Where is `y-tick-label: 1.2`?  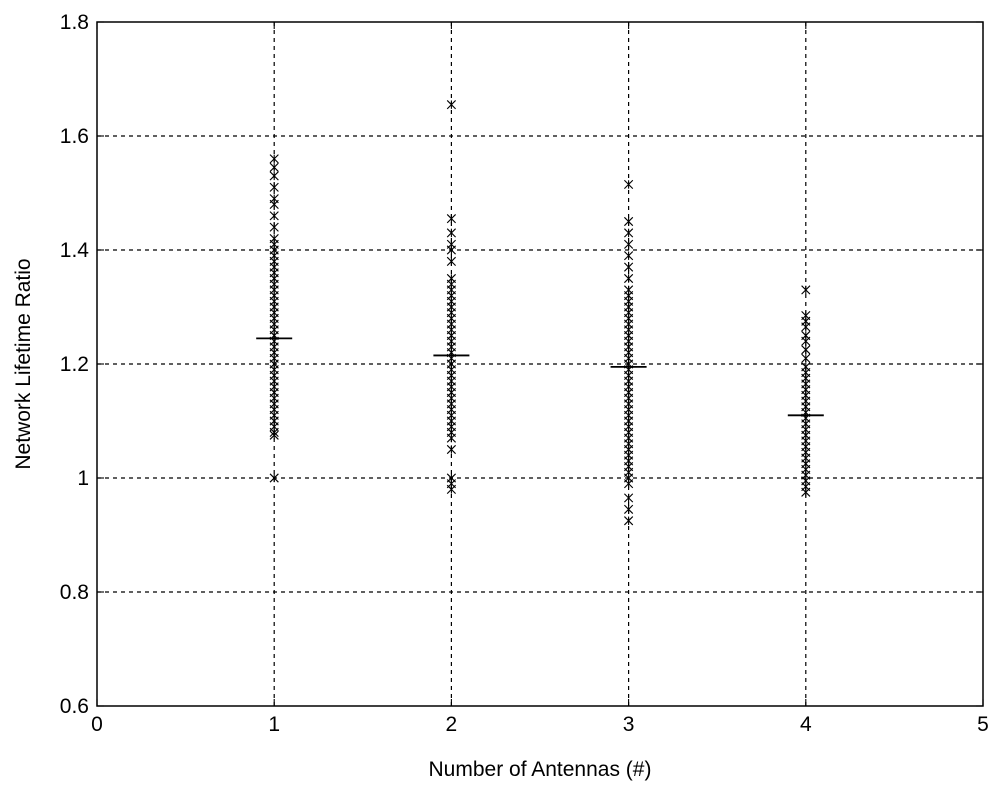
y-tick-label: 1.2 is located at coordinates (74, 364).